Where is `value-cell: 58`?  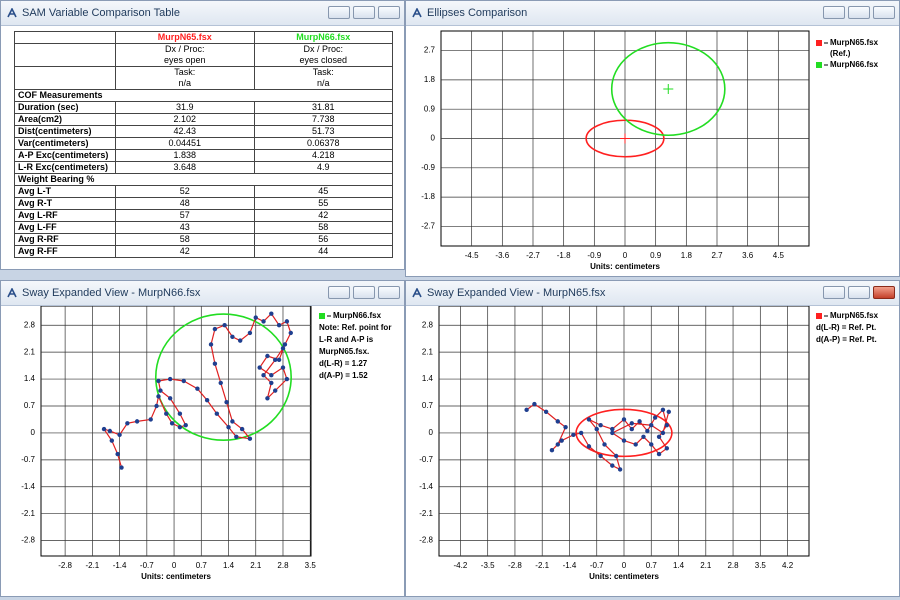
value-cell: 58 is located at coordinates (185, 239).